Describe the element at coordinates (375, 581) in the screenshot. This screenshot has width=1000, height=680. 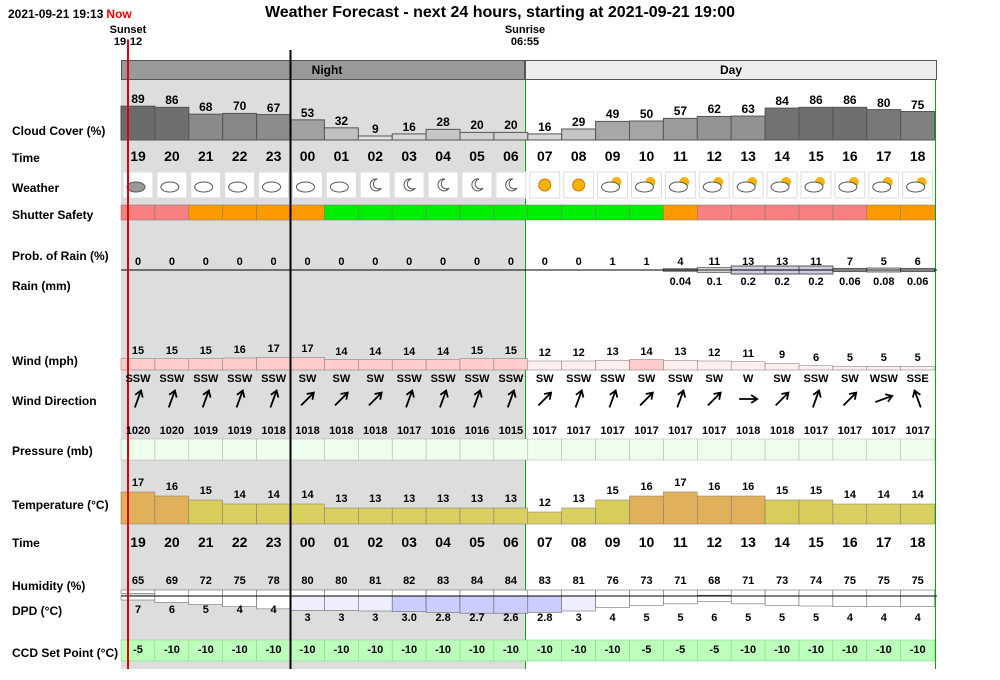
I see `humidity-value: 81` at that location.